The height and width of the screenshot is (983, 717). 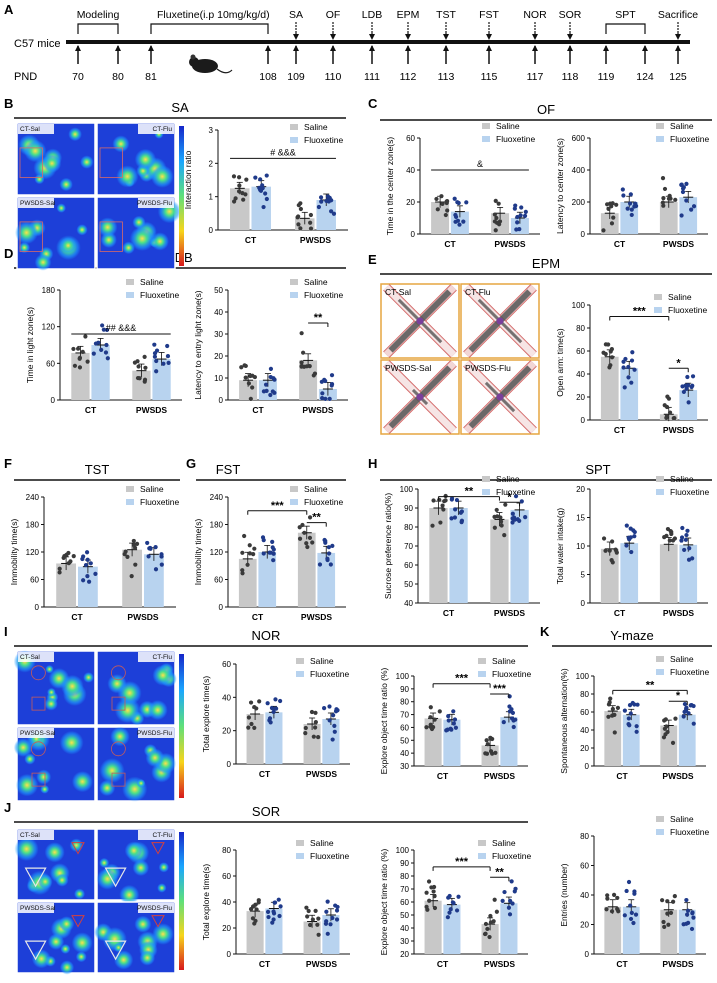 What do you see at coordinates (420, 397) in the screenshot?
I see `arena-pwsds-sal: PWSDS-Sal` at bounding box center [420, 397].